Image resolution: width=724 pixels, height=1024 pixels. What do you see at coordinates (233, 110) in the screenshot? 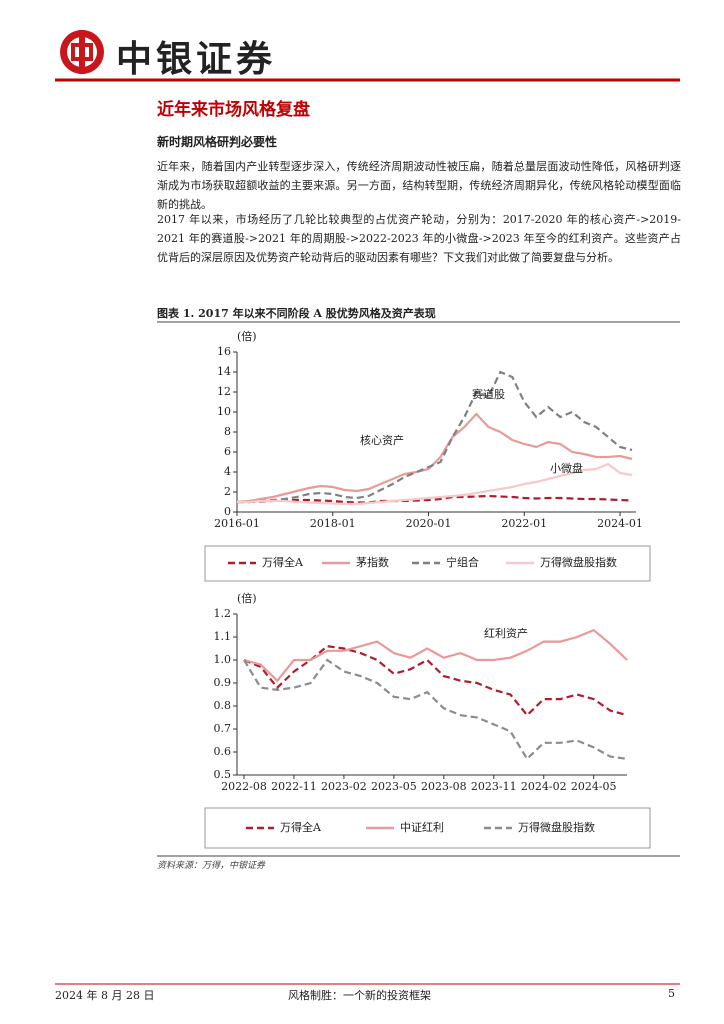
I see `section-title: 近年来市场风格复盘` at bounding box center [233, 110].